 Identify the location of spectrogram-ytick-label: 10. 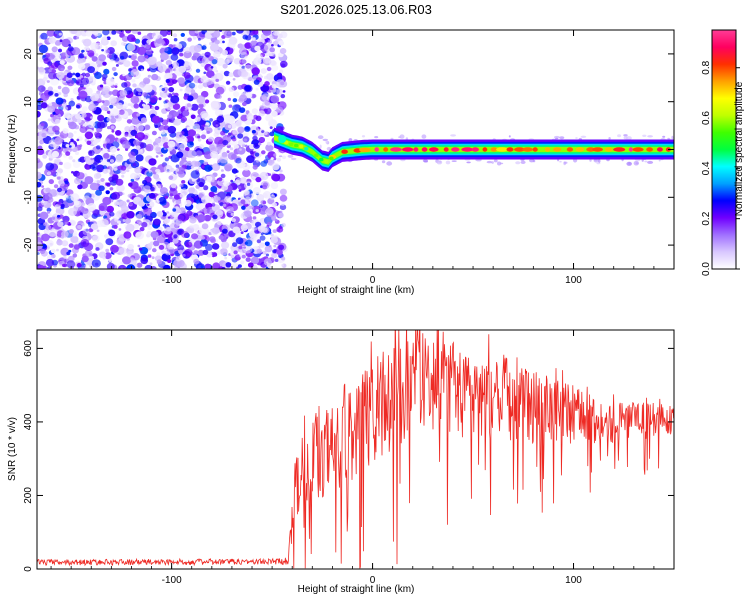
(28, 102).